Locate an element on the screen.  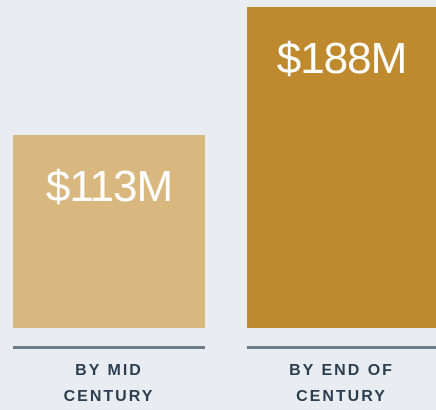
category-label: BY MID CENTURY is located at coordinates (109, 383).